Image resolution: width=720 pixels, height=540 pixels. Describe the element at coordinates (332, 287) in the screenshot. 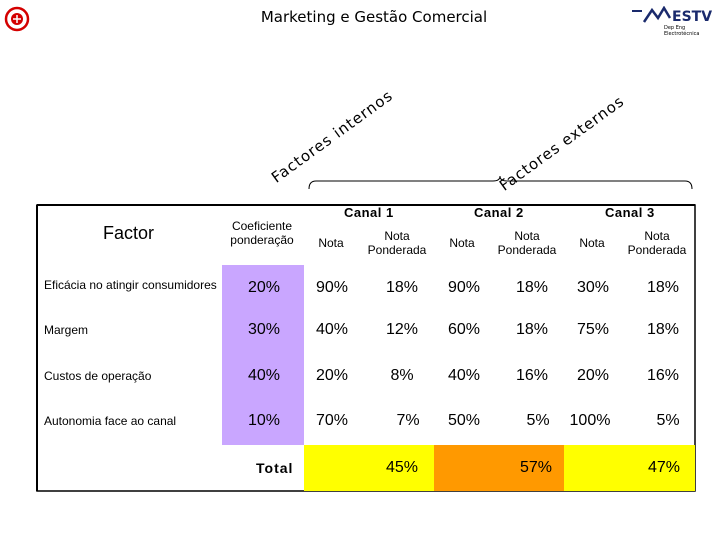

I see `row-c1-nota: 90%` at that location.